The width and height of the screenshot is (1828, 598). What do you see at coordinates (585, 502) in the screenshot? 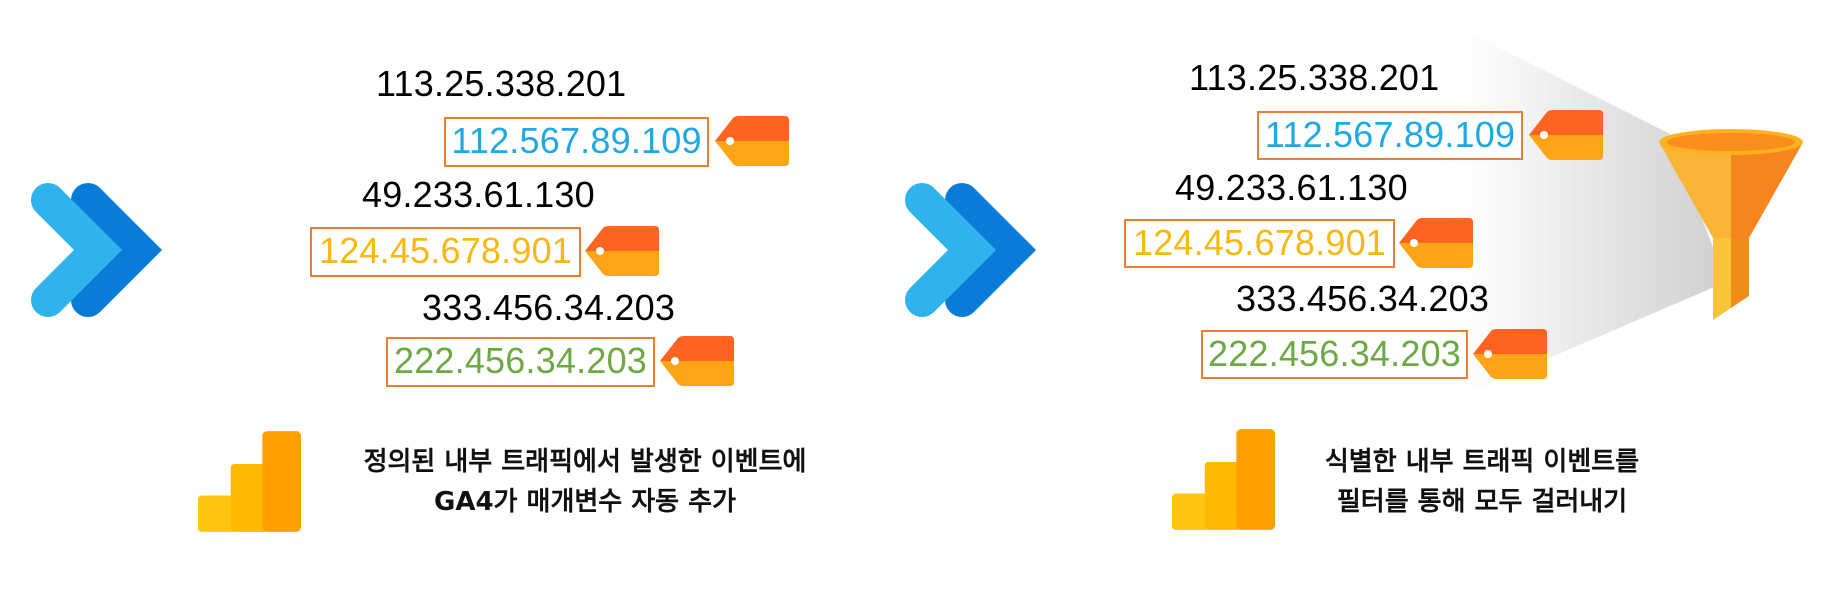
I see `caption-line-2: GA4가 매개변수 자동 추가` at bounding box center [585, 502].